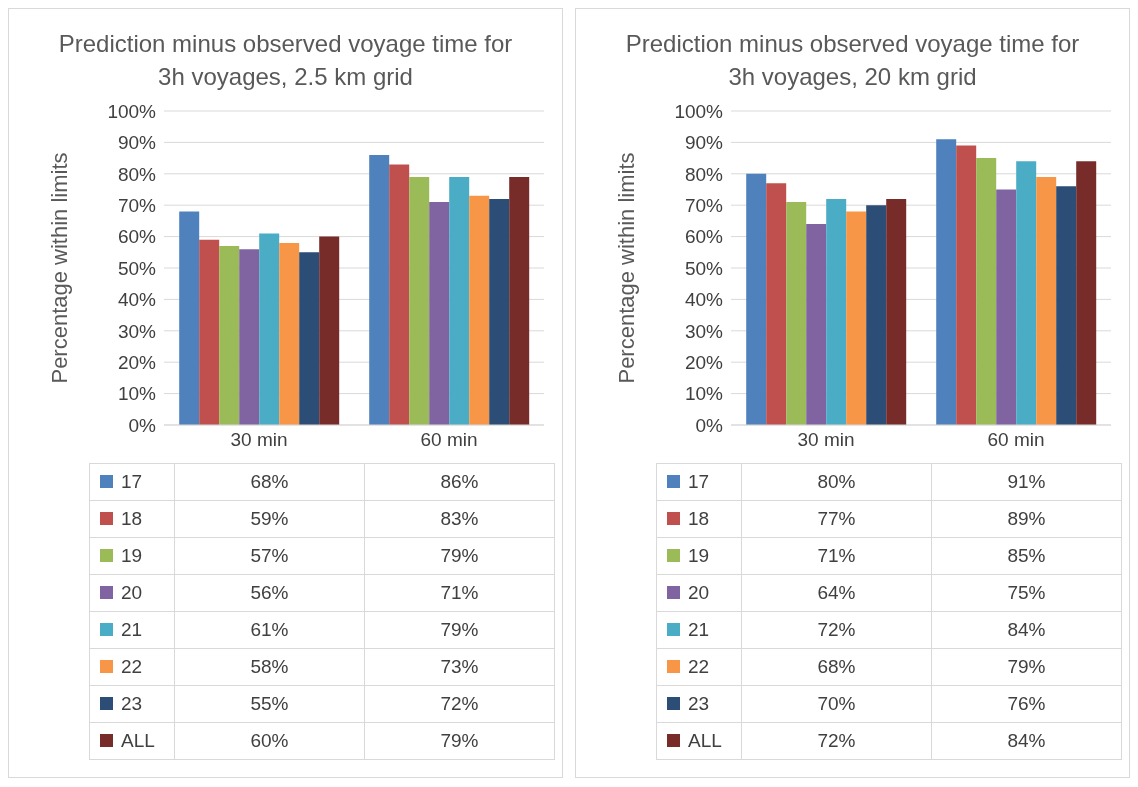  What do you see at coordinates (1026, 482) in the screenshot?
I see `data-label: 91%` at bounding box center [1026, 482].